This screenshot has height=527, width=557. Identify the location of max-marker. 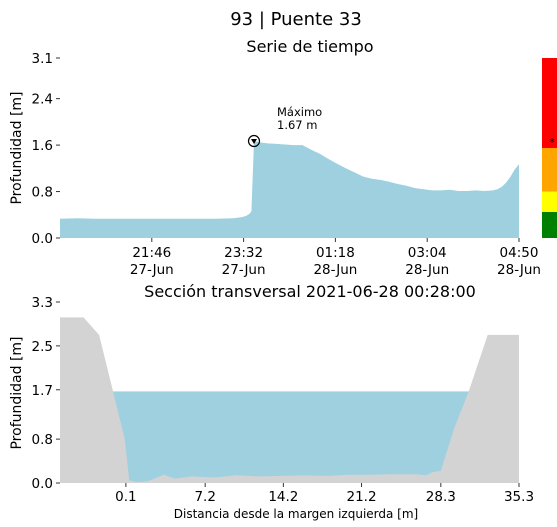
(254, 141).